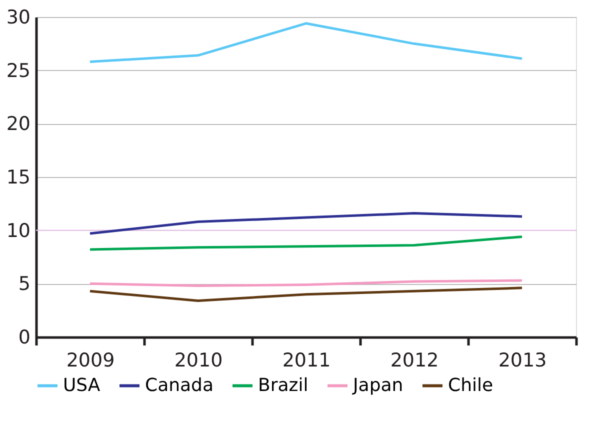 The height and width of the screenshot is (425, 614). Describe the element at coordinates (414, 361) in the screenshot. I see `x-tick-label: 2012` at that location.